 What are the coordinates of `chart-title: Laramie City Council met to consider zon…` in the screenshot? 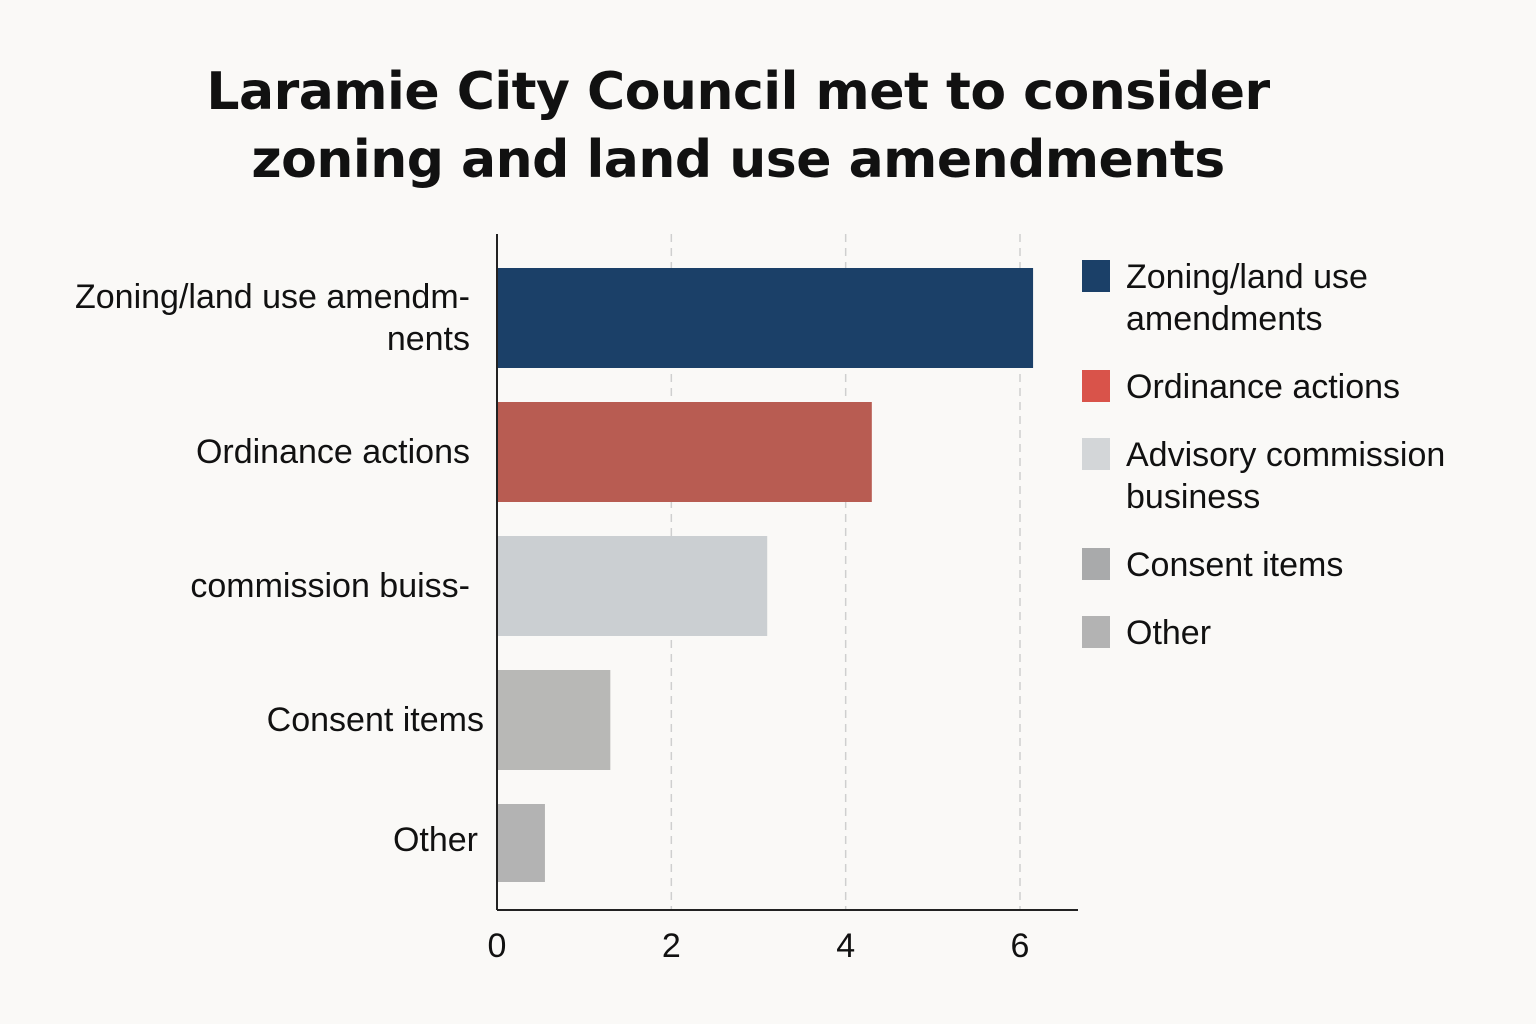 It's located at (738, 126).